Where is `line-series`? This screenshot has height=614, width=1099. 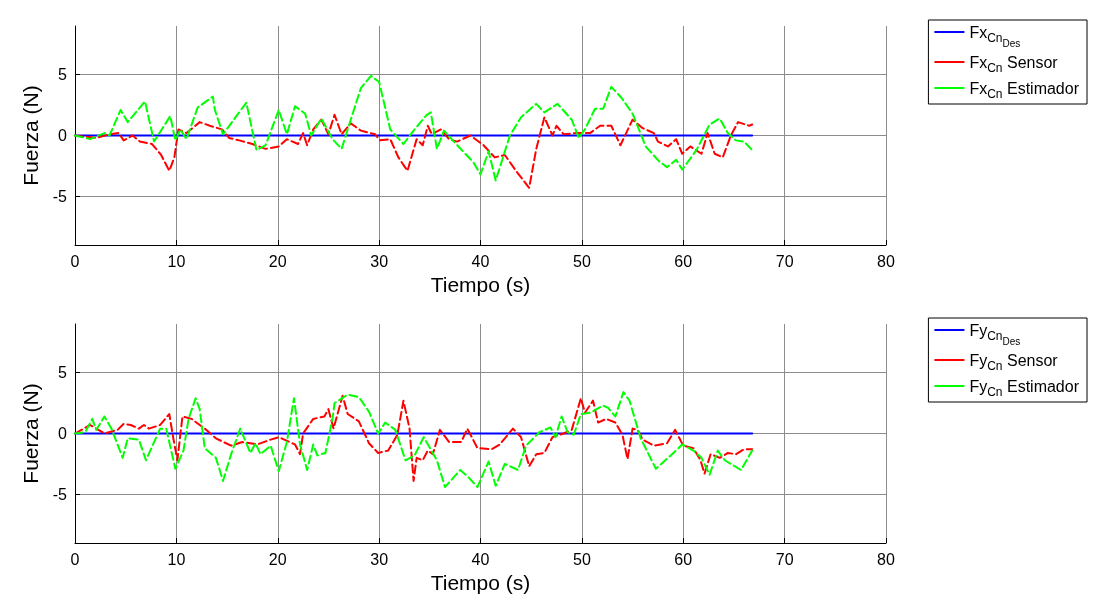
line-series is located at coordinates (414, 128).